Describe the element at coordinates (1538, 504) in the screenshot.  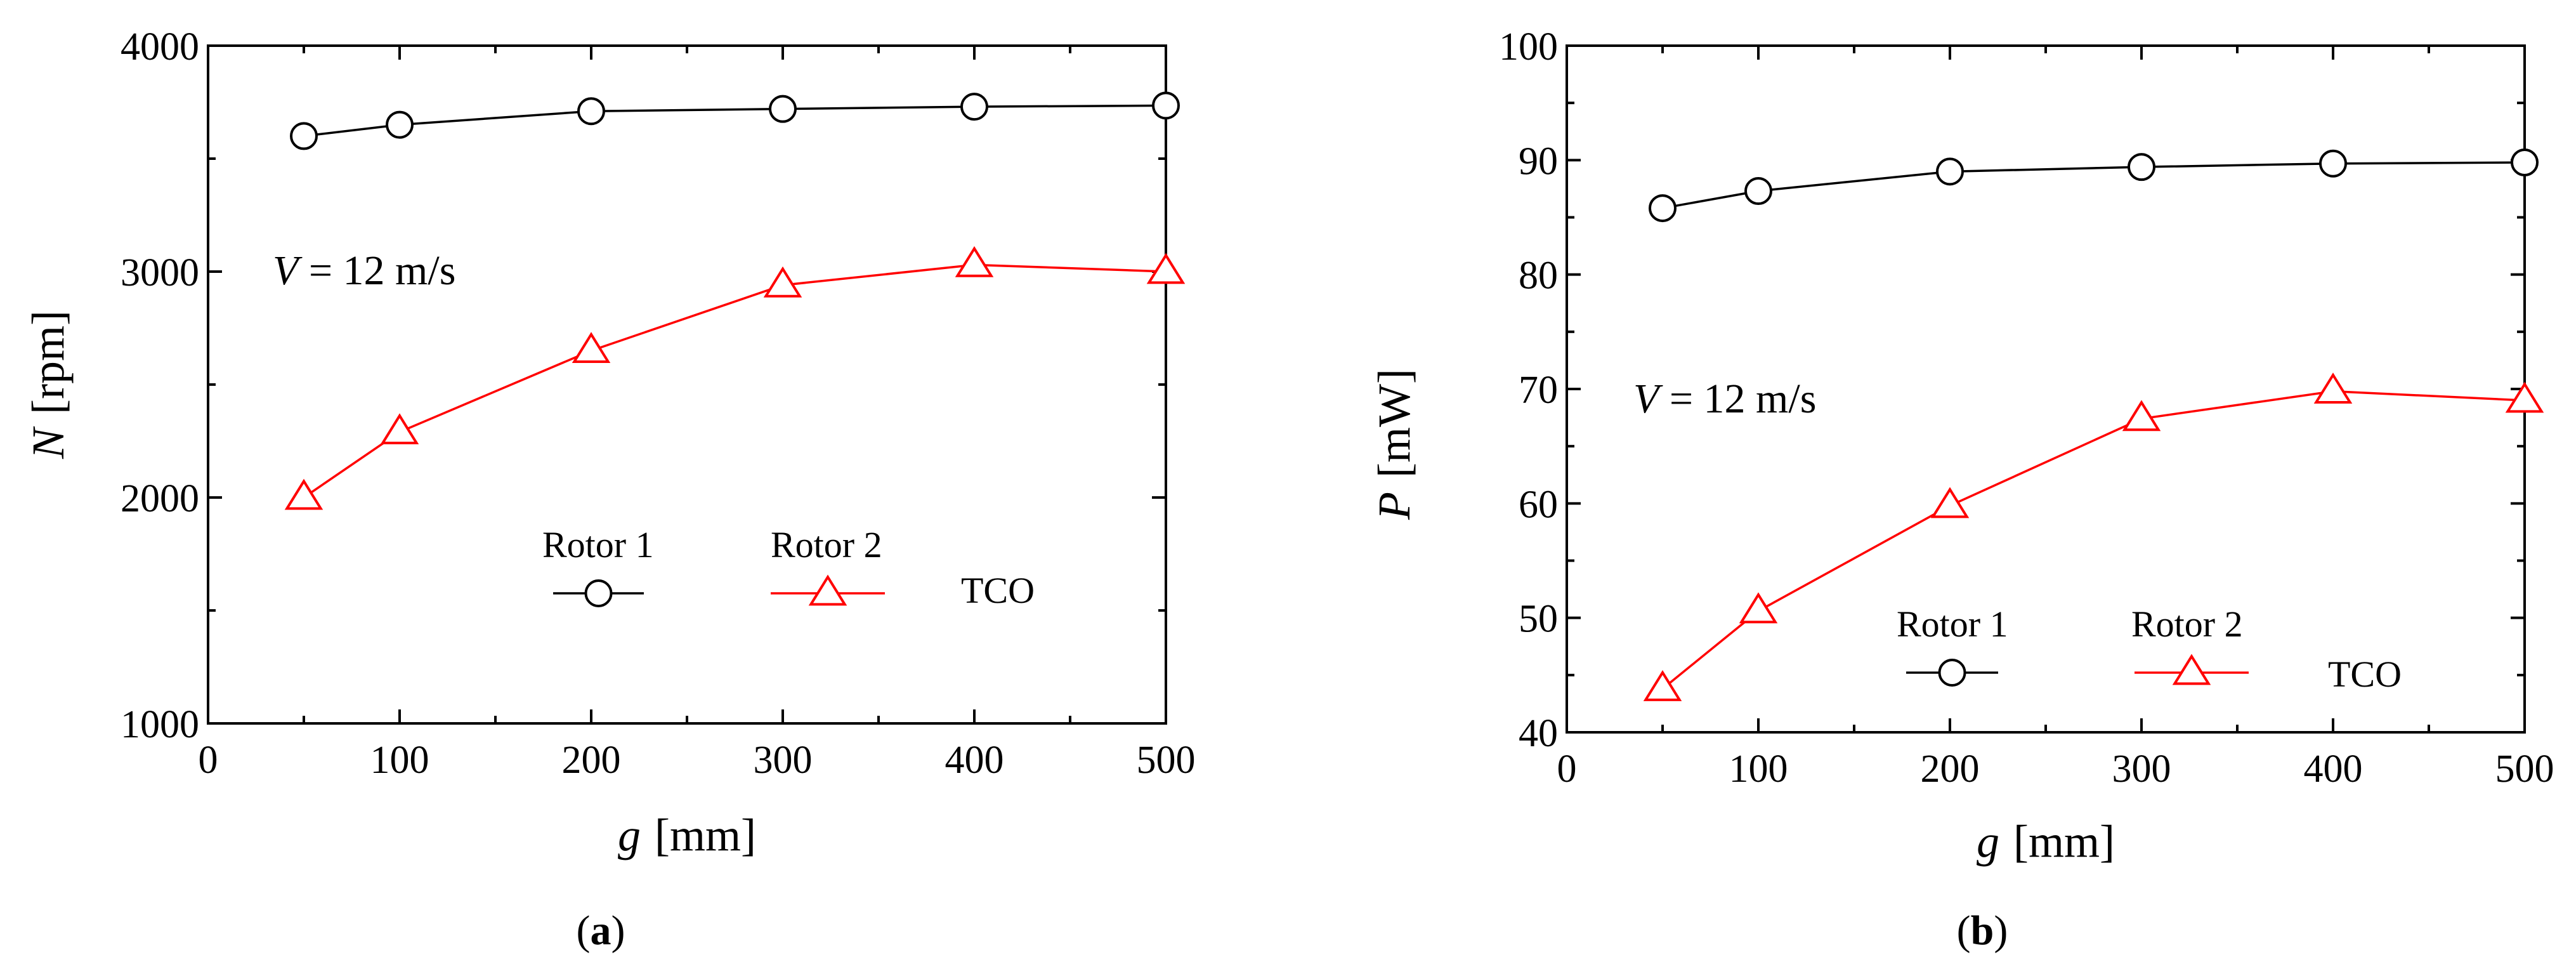
I see `y-tick-label: 60` at that location.